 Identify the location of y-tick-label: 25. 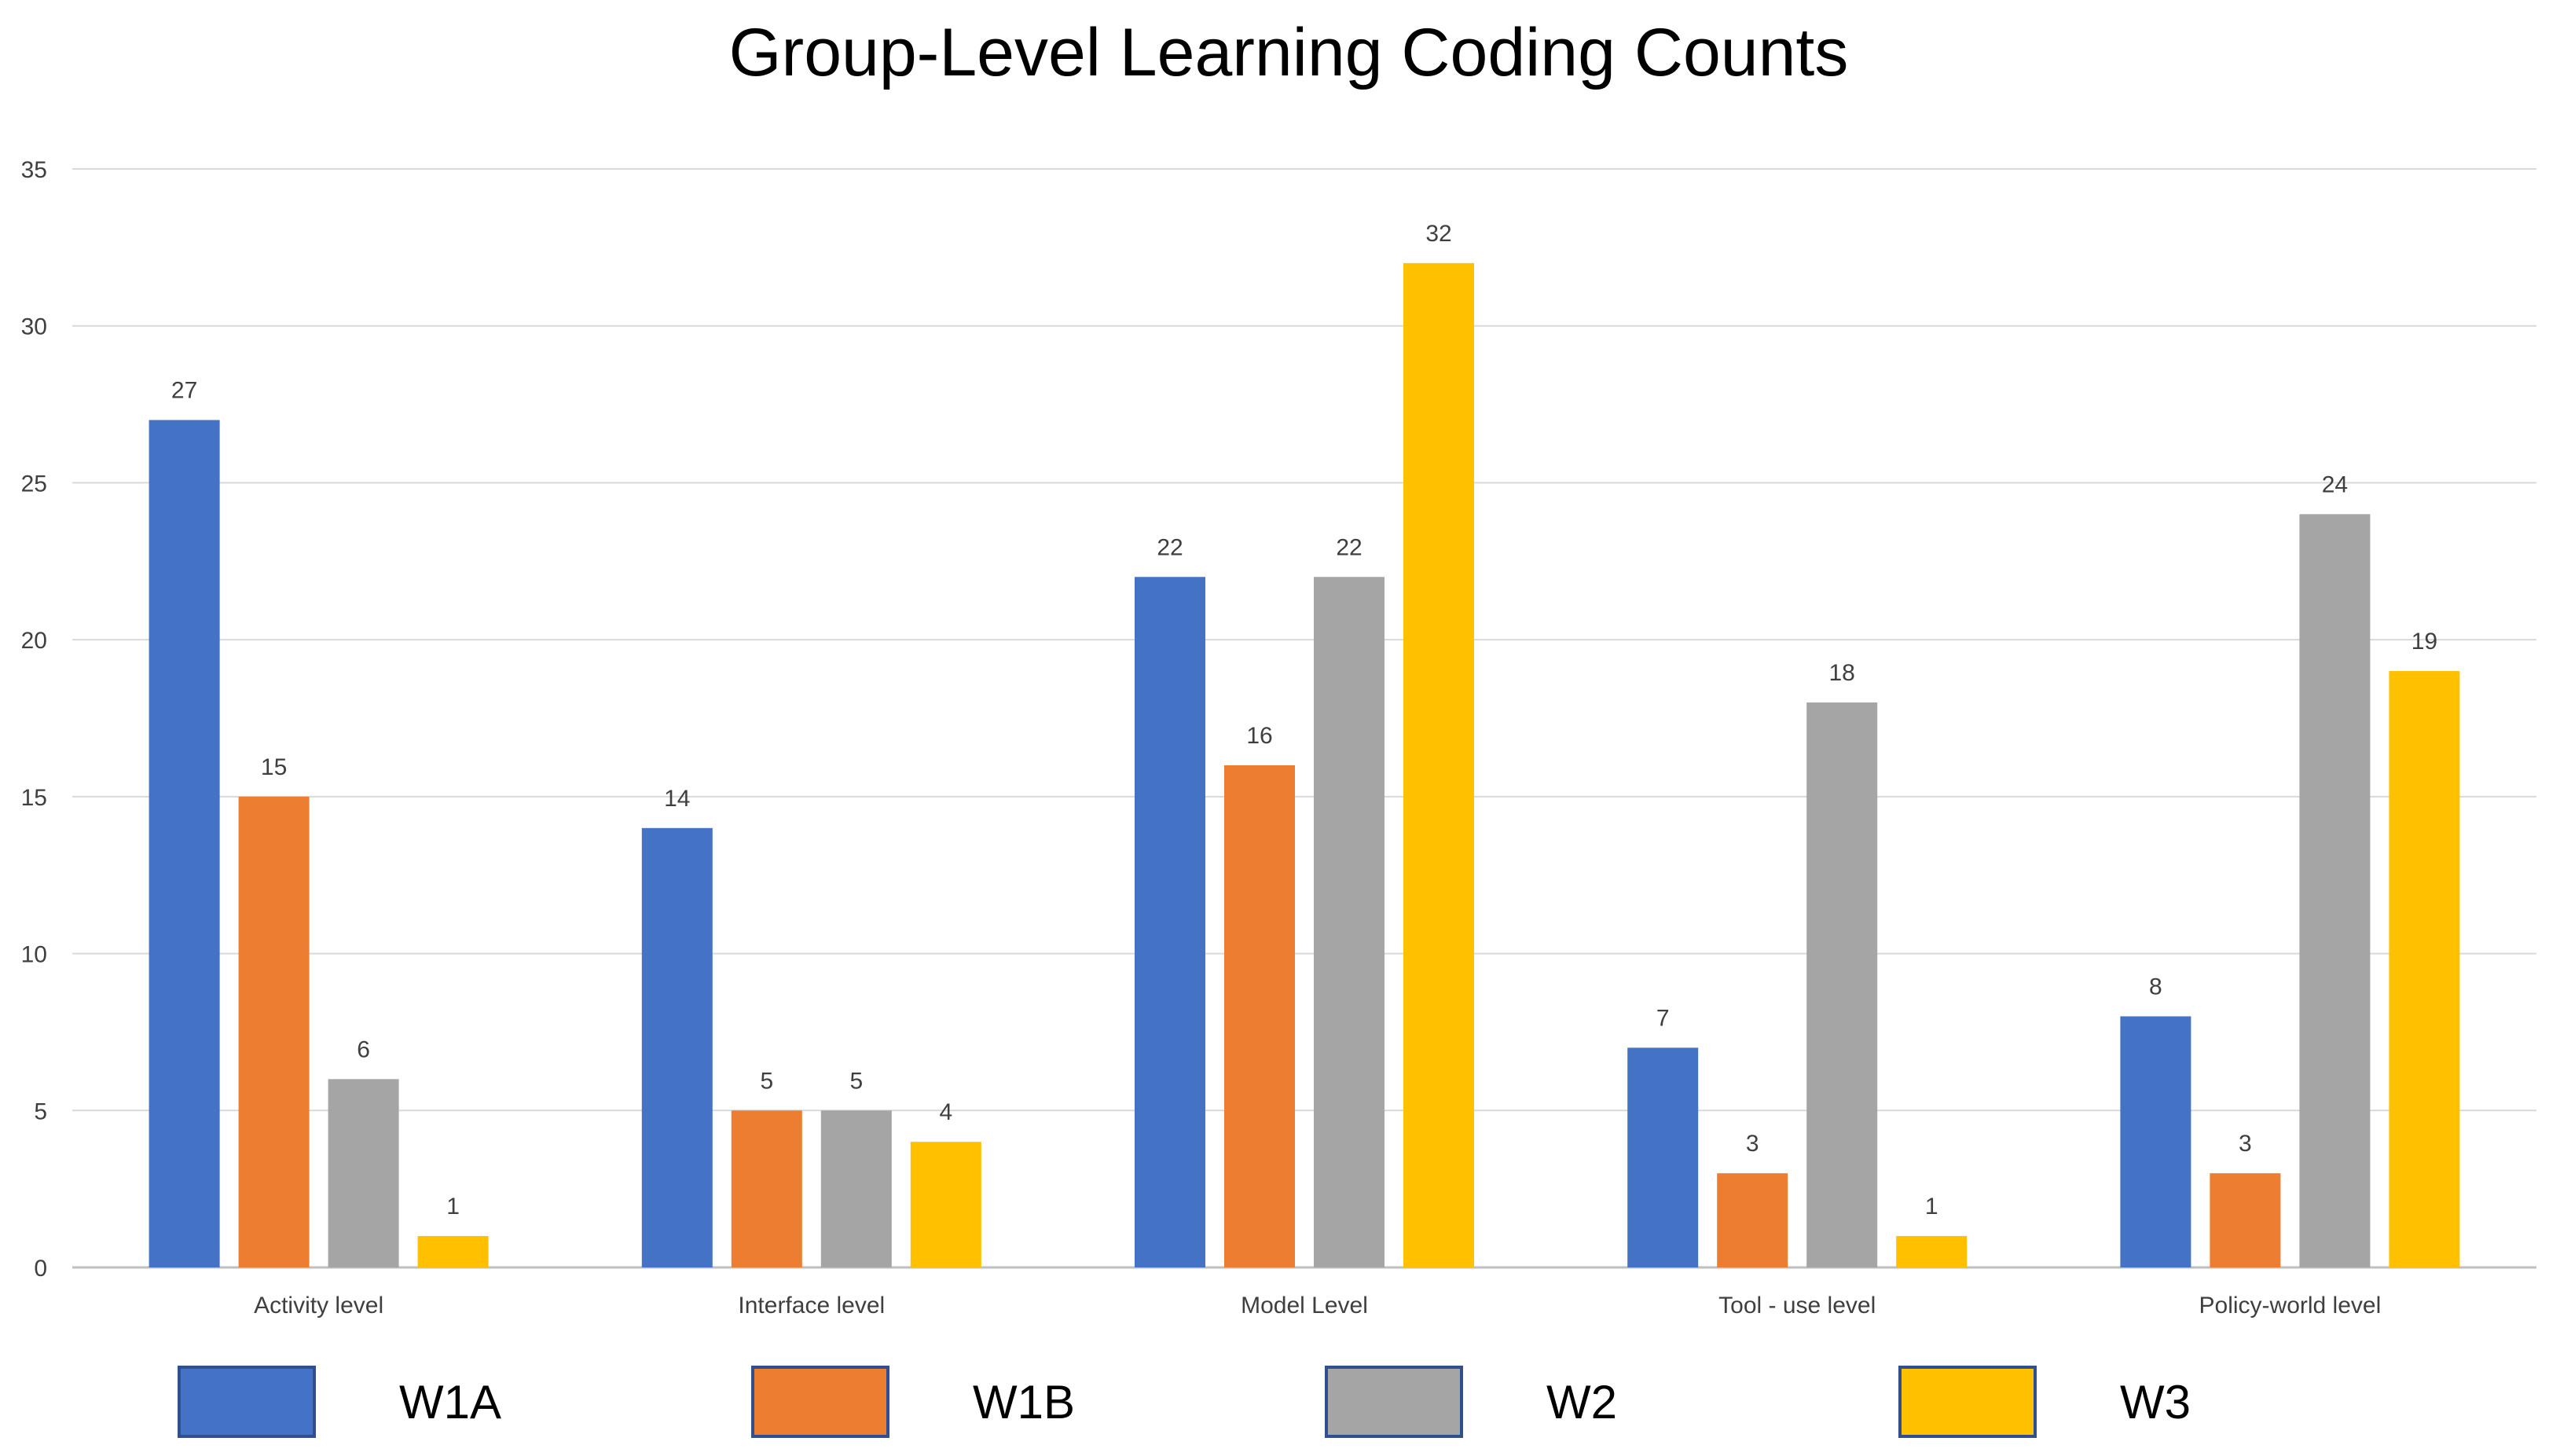
(34, 484).